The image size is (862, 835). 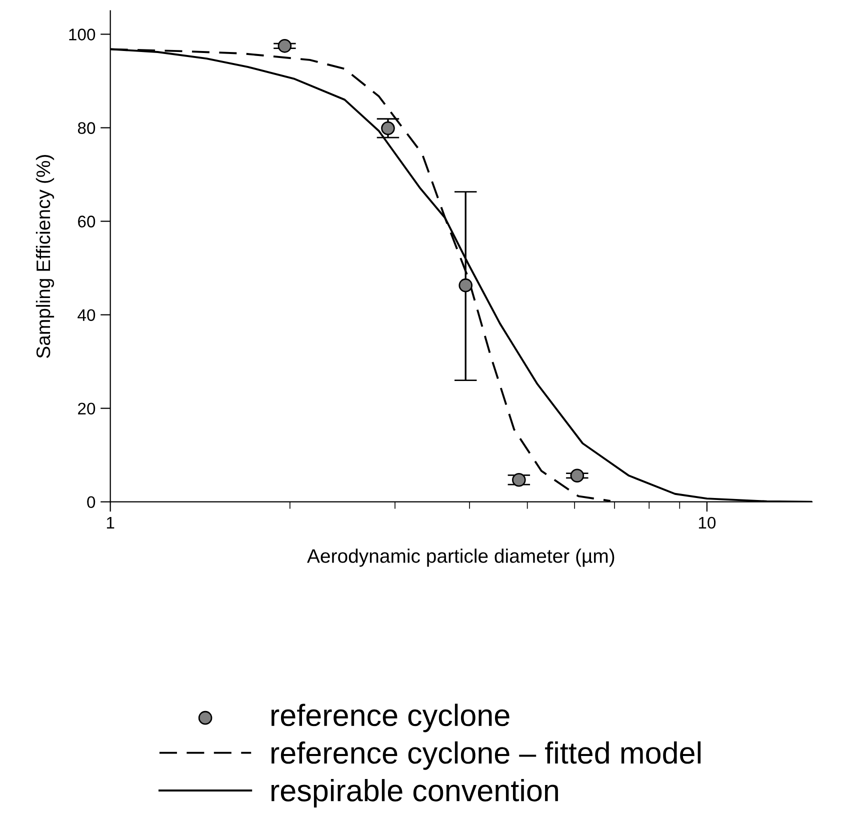 I want to click on y-tick-label: 40, so click(x=87, y=315).